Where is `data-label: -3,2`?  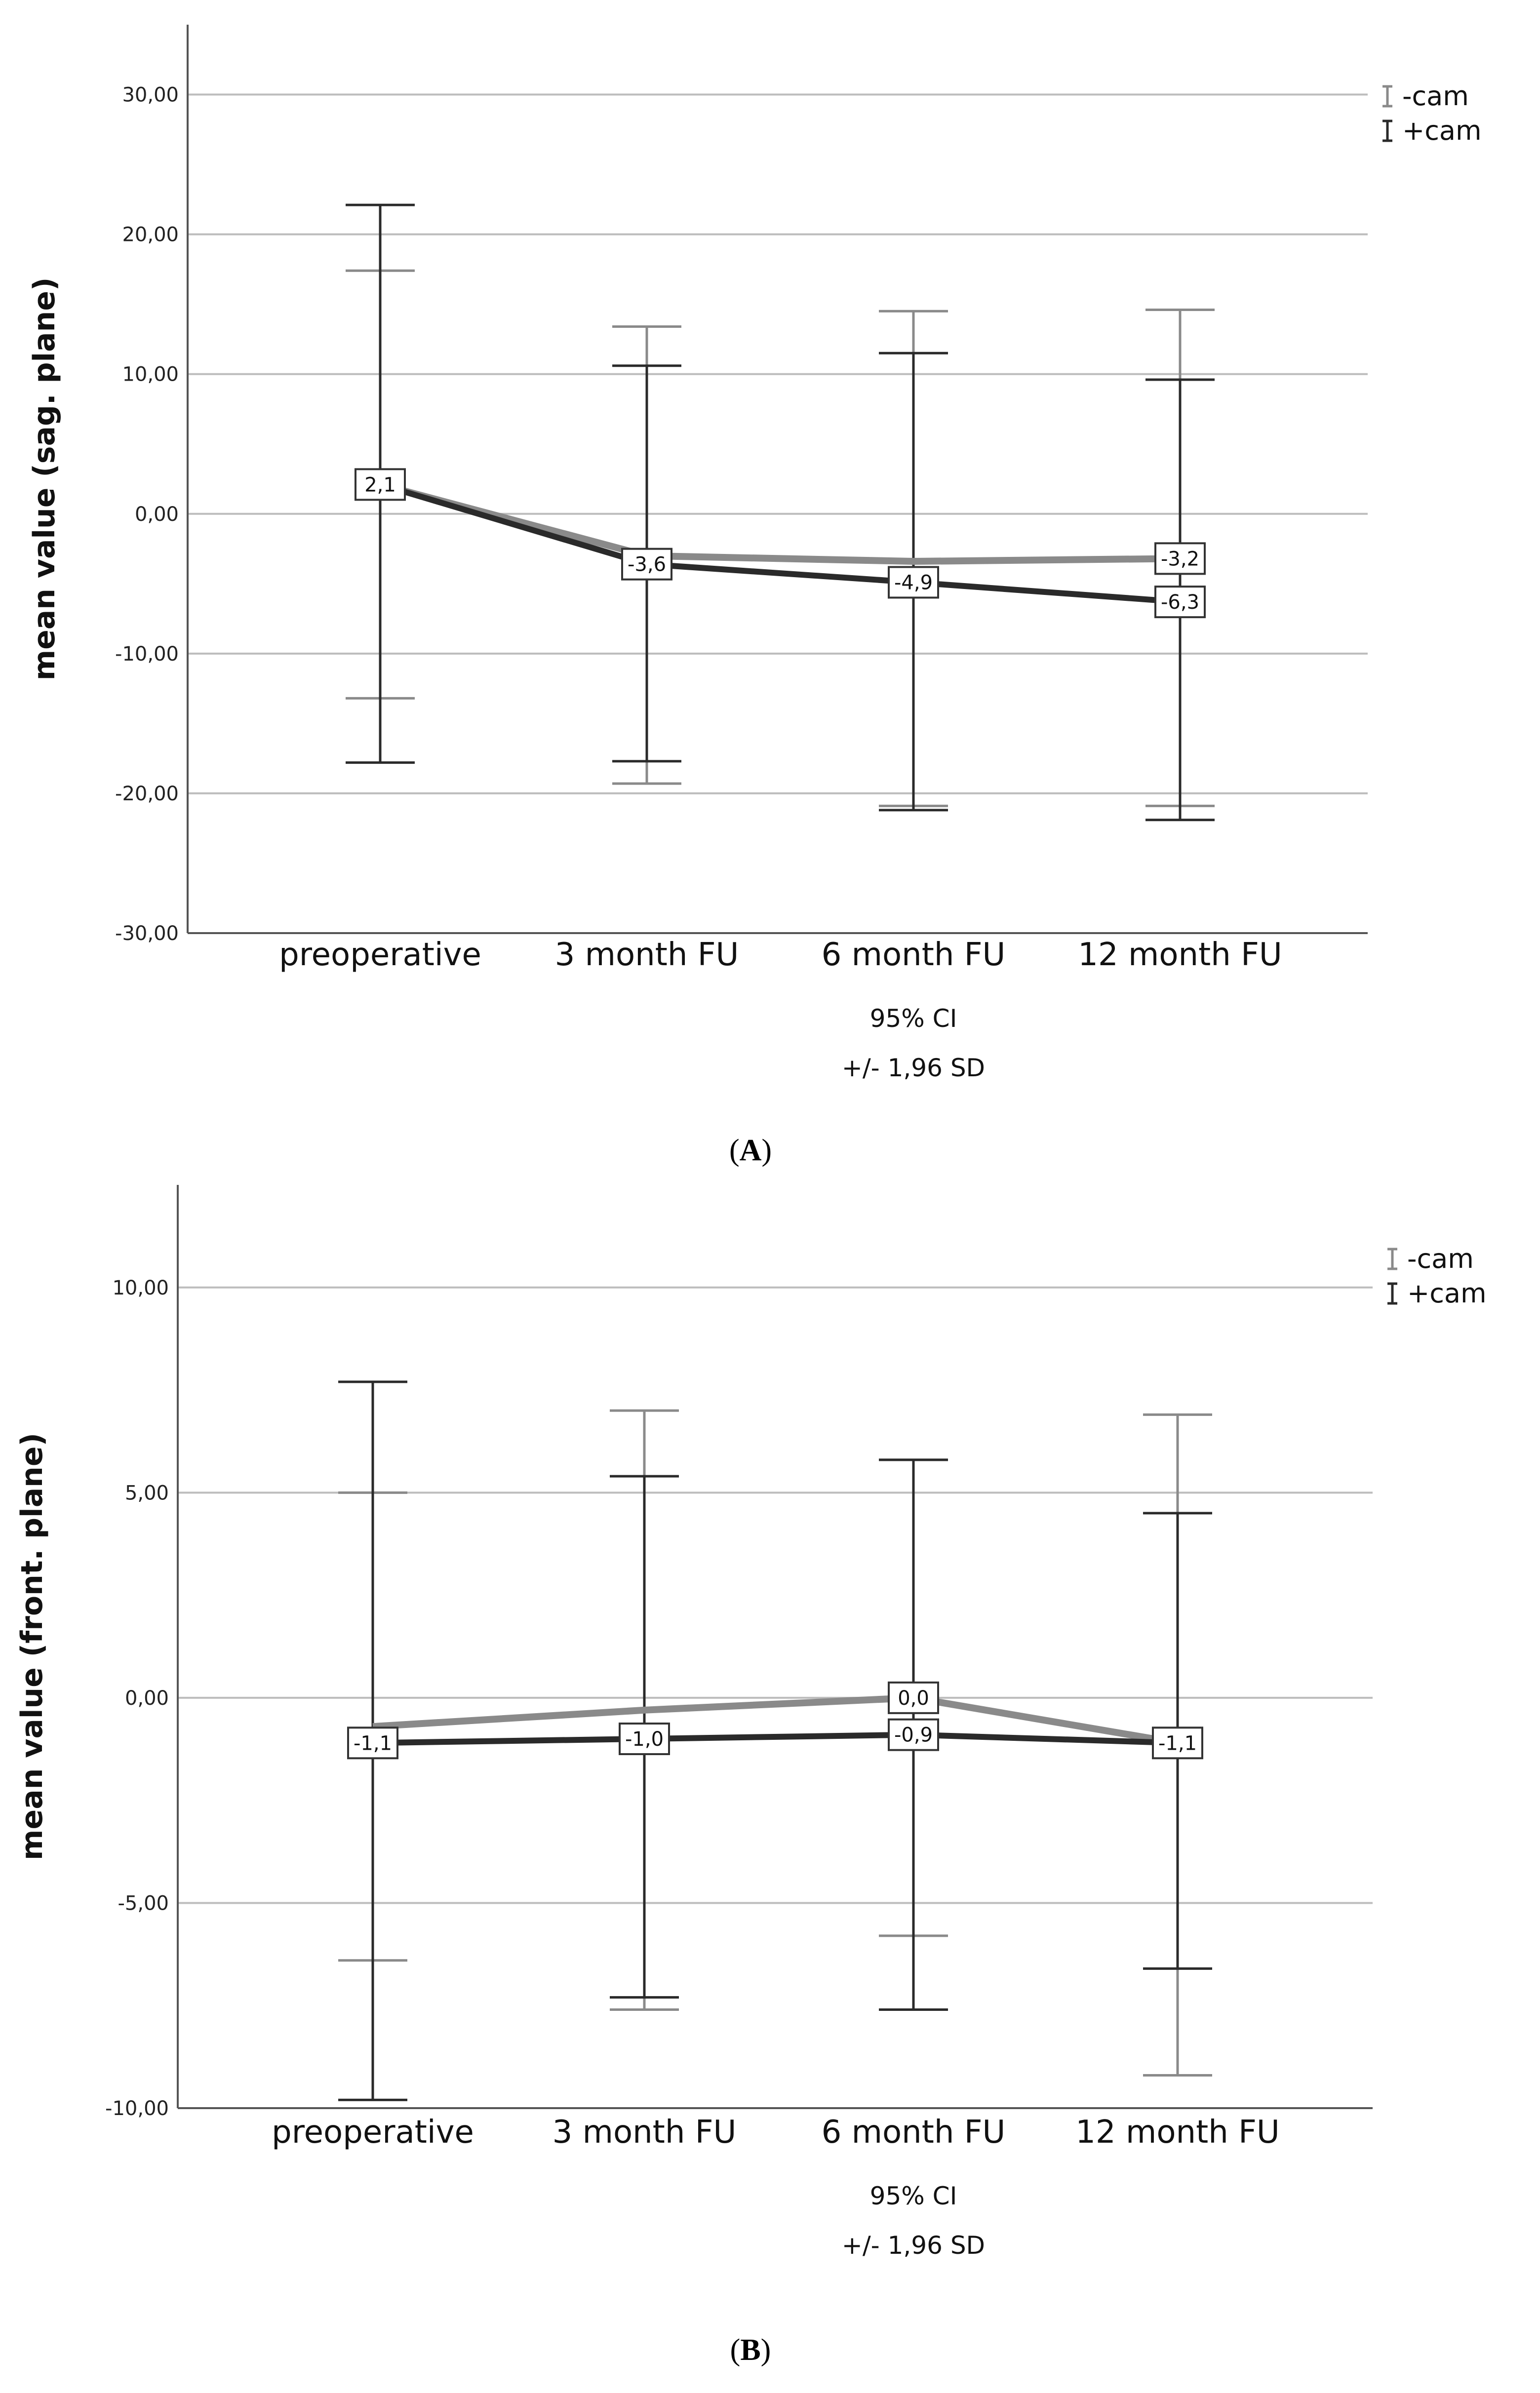 data-label: -3,2 is located at coordinates (1180, 559).